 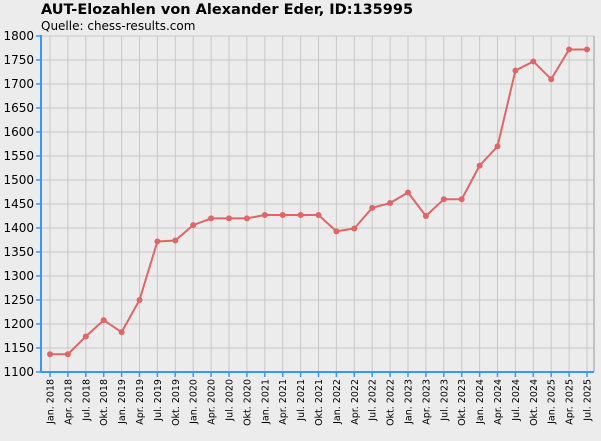 What do you see at coordinates (104, 402) in the screenshot?
I see `x-tick-label: Okt. 2018` at bounding box center [104, 402].